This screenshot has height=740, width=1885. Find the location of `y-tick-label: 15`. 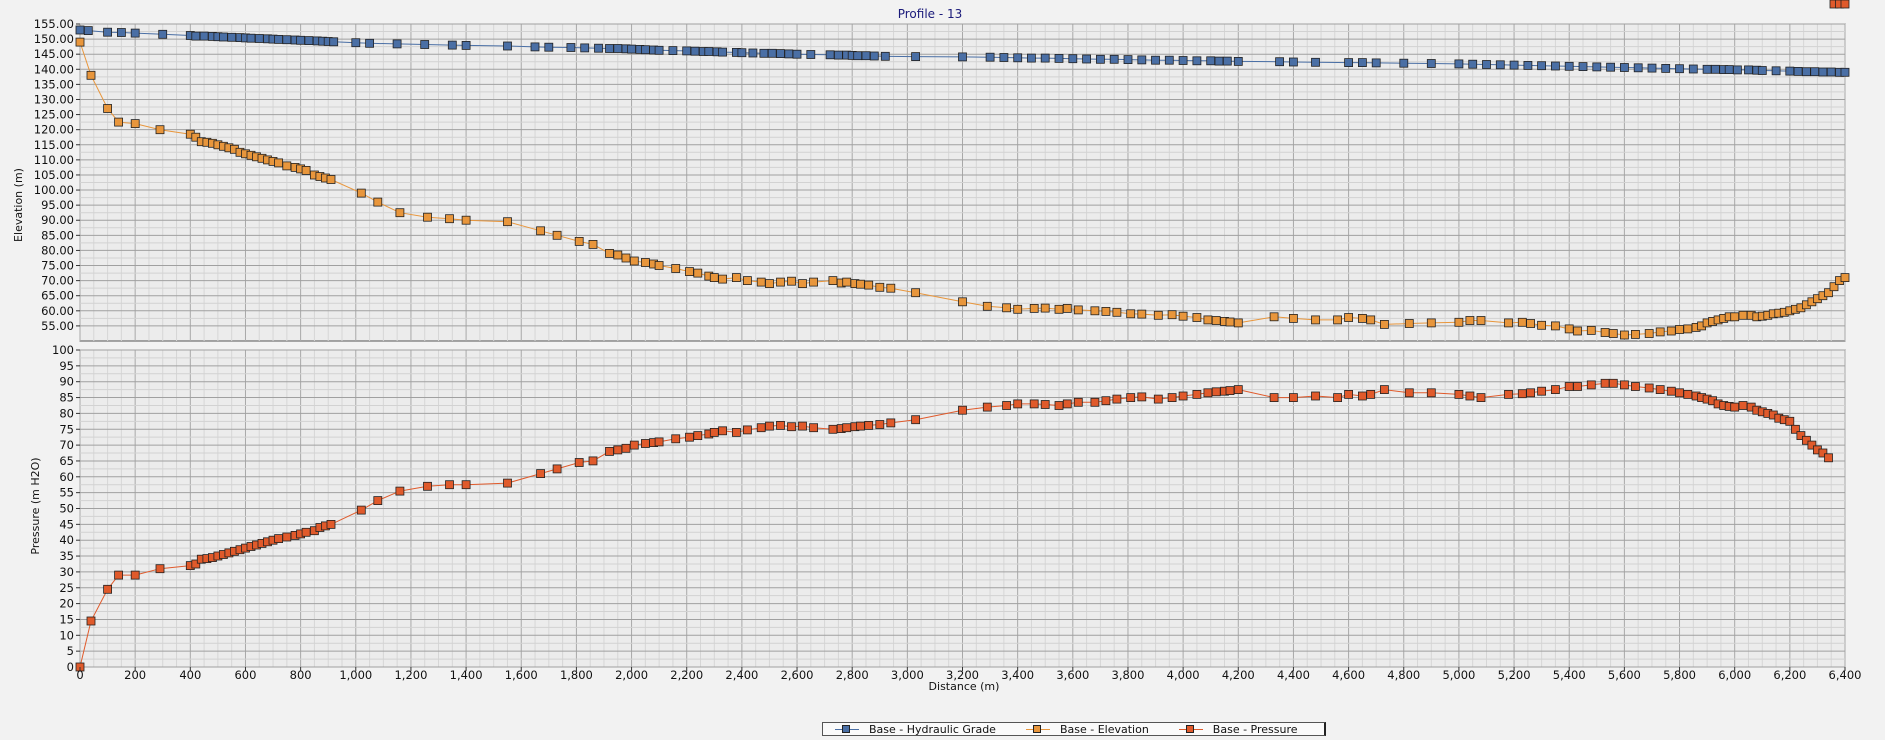

y-tick-label: 15 is located at coordinates (66, 619).